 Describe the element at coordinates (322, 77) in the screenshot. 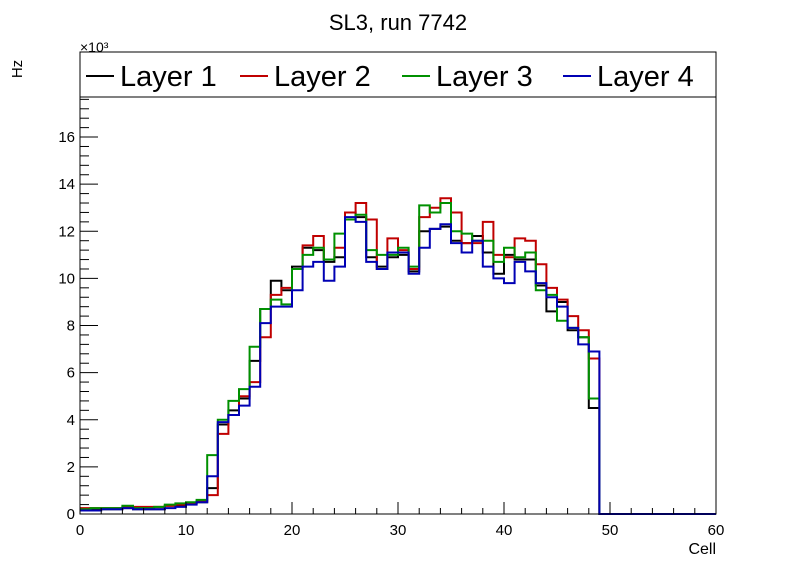

I see `legend-label-layer-2: Layer 2` at that location.